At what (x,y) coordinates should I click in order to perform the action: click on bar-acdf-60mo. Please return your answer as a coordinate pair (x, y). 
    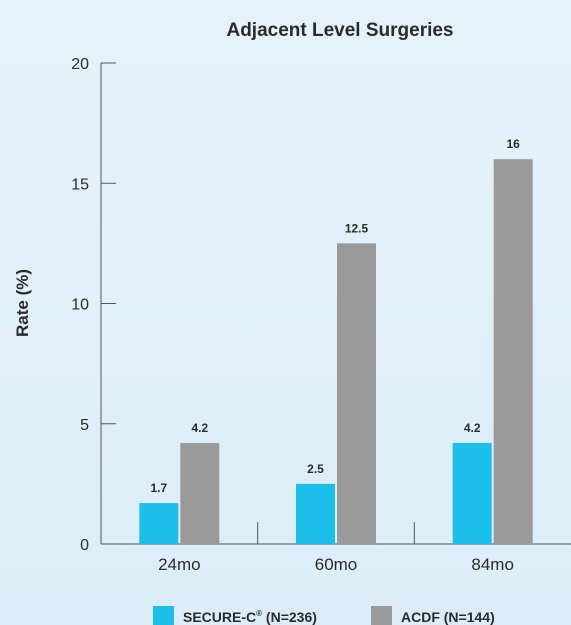
    Looking at the image, I should click on (356, 393).